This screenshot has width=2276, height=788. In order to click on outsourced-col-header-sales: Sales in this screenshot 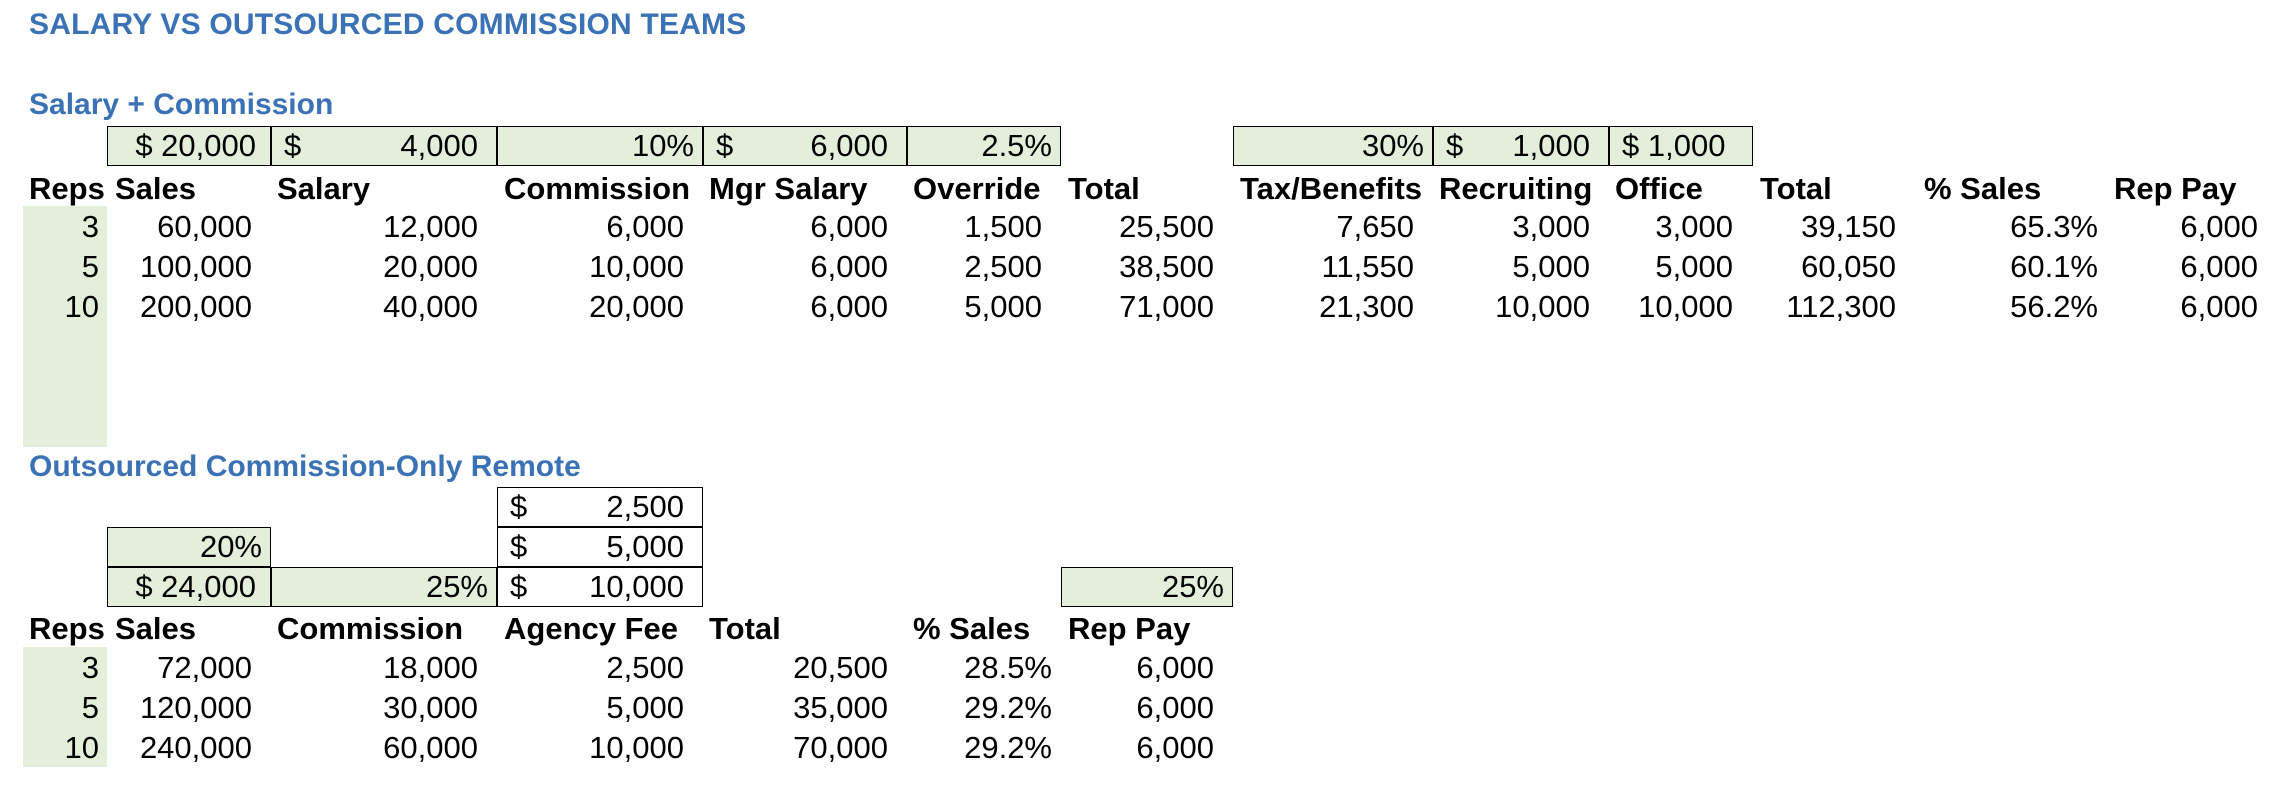, I will do `click(156, 628)`.